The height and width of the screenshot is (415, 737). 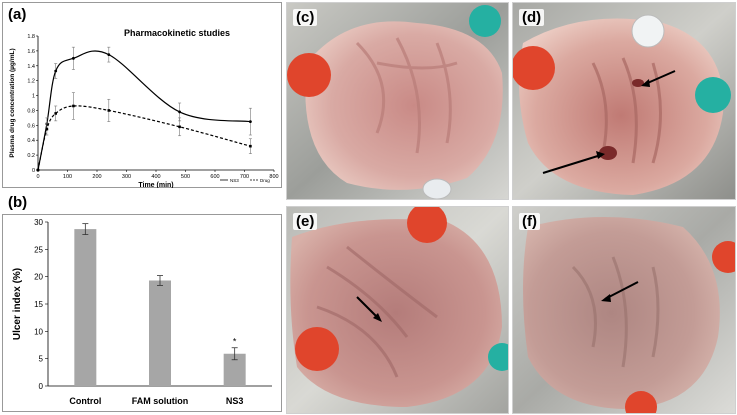 I want to click on x-tick-label: 200, so click(x=96, y=177).